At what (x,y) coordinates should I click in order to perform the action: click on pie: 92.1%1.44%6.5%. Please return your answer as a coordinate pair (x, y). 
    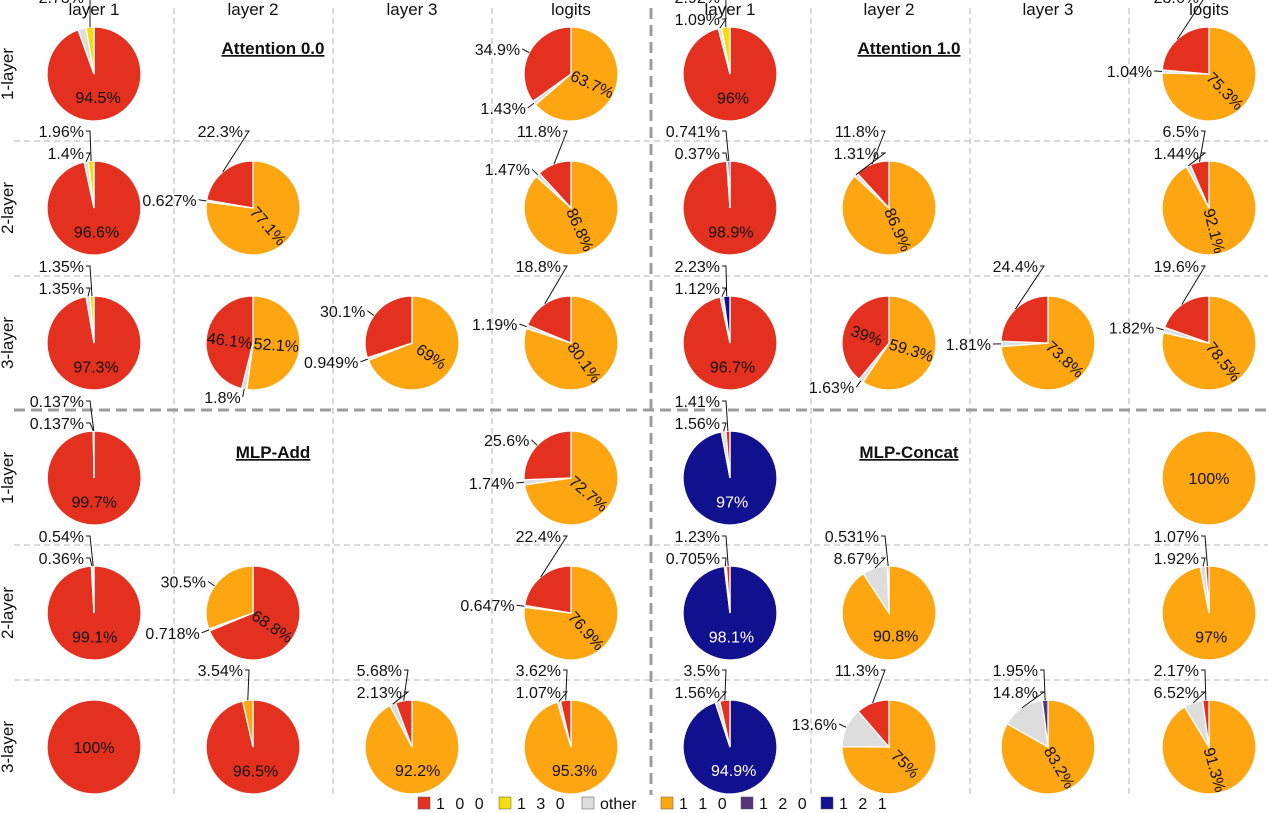
    Looking at the image, I should click on (1205, 190).